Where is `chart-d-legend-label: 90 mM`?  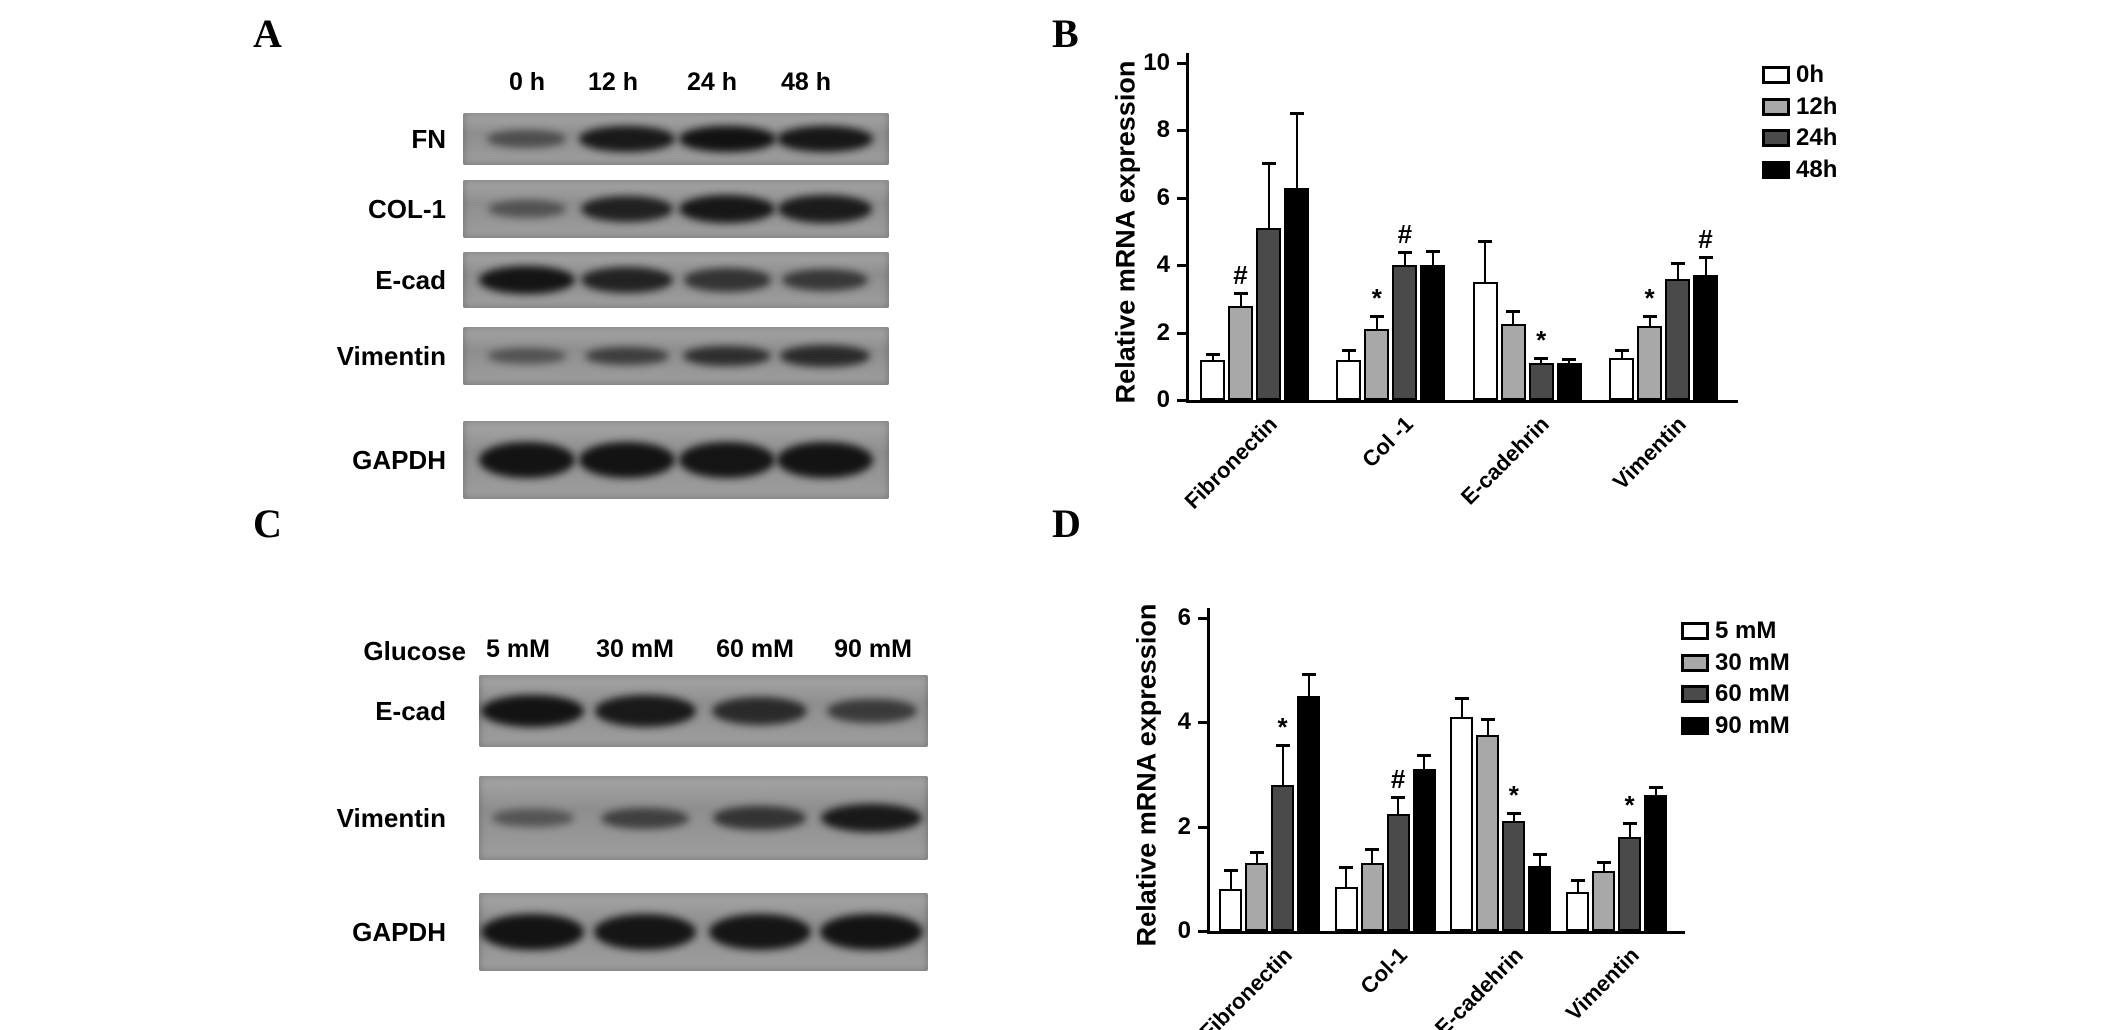 chart-d-legend-label: 90 mM is located at coordinates (1752, 725).